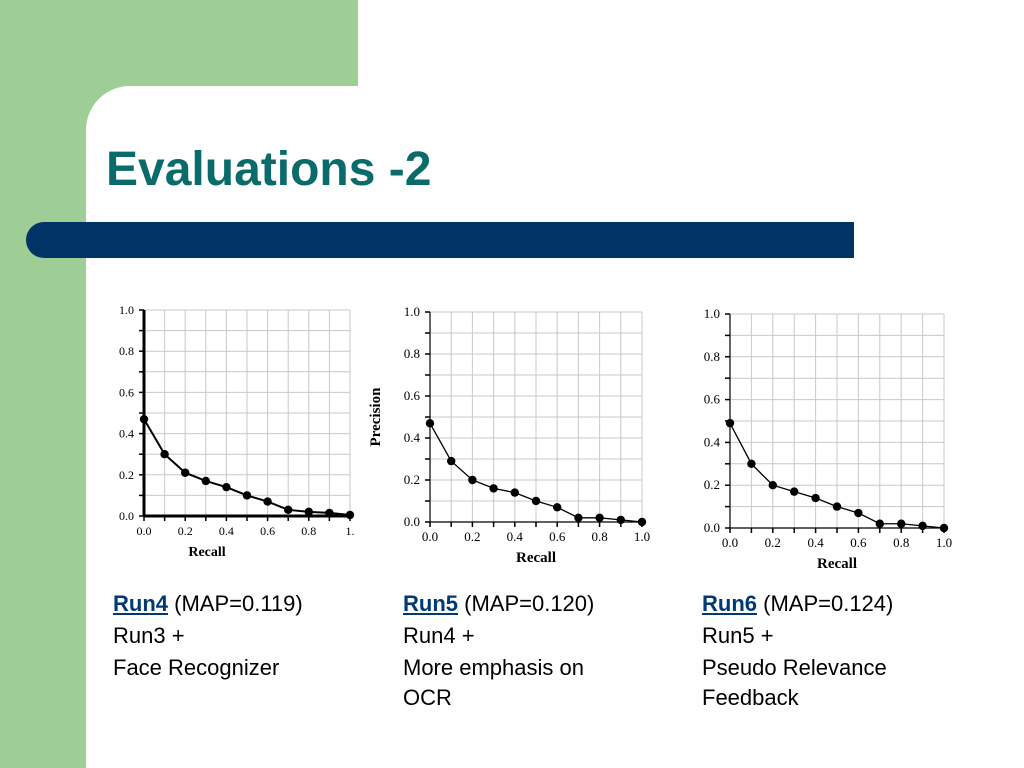 This screenshot has height=768, width=1024. Describe the element at coordinates (691, 45) in the screenshot. I see `slide-background-top` at that location.